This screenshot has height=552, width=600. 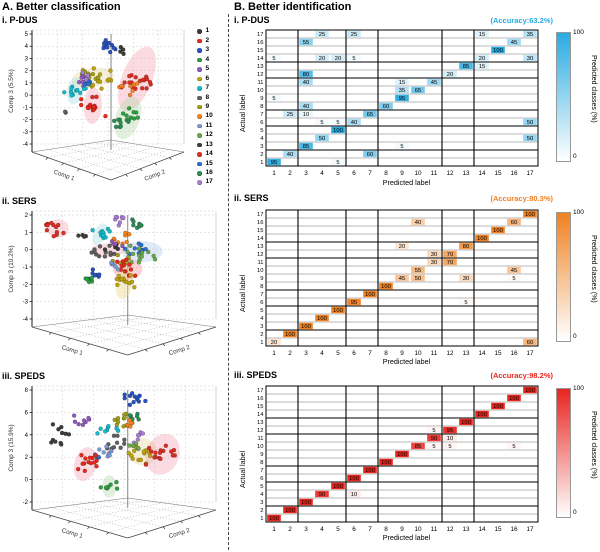 I want to click on panel-divider, so click(x=228, y=282).